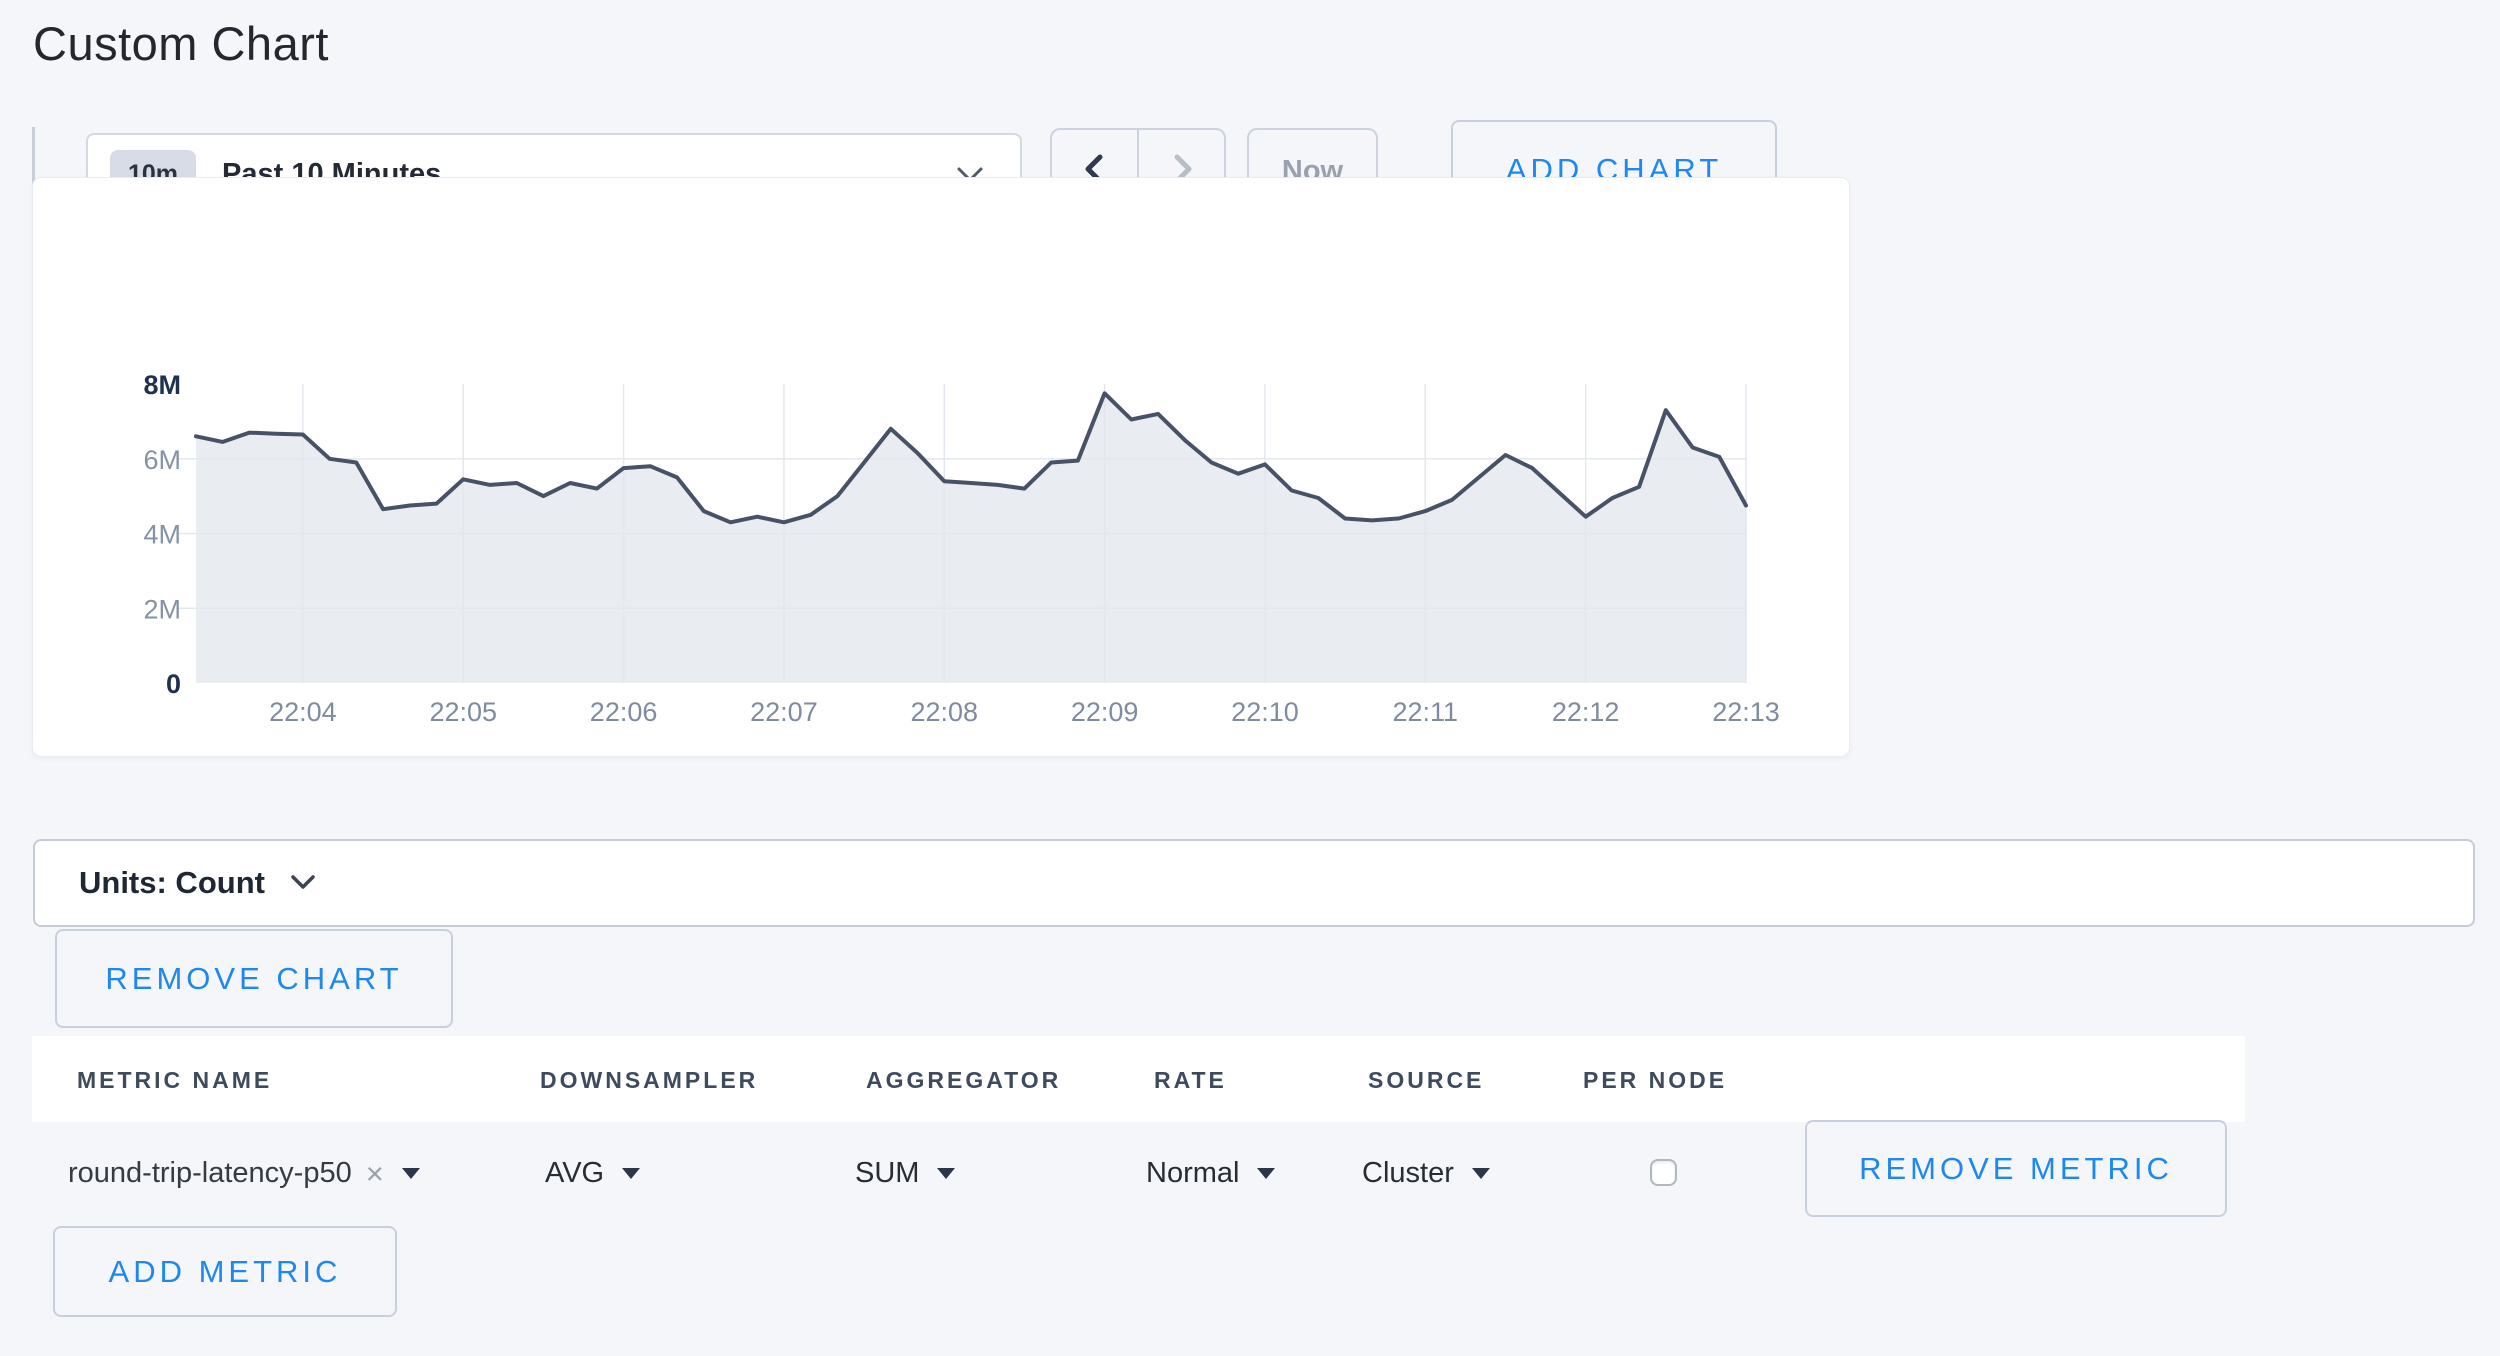 Image resolution: width=2500 pixels, height=1356 pixels. What do you see at coordinates (173, 684) in the screenshot?
I see `svg-text: 0` at bounding box center [173, 684].